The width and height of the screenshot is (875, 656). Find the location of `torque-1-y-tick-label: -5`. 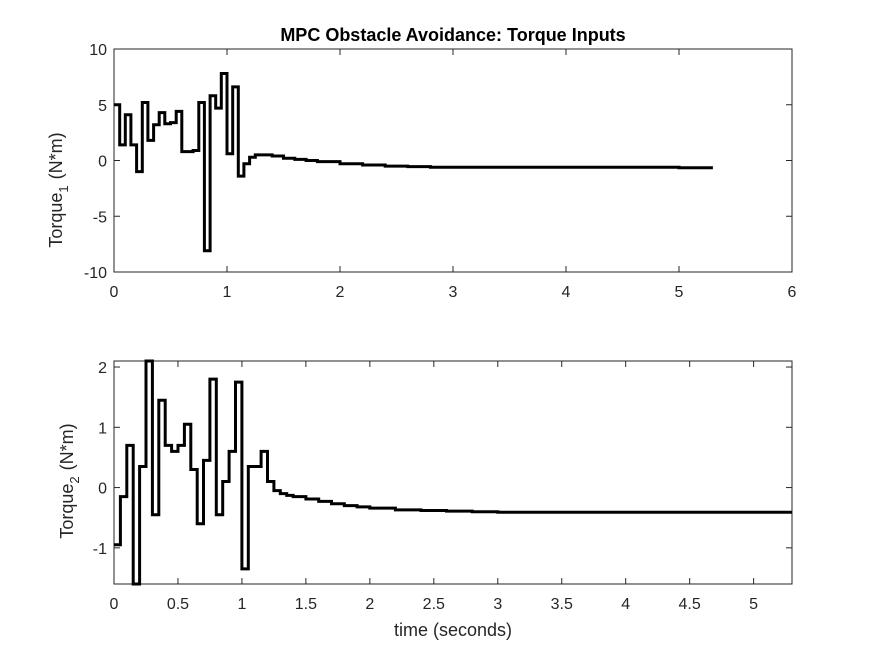

torque-1-y-tick-label: -5 is located at coordinates (100, 217).